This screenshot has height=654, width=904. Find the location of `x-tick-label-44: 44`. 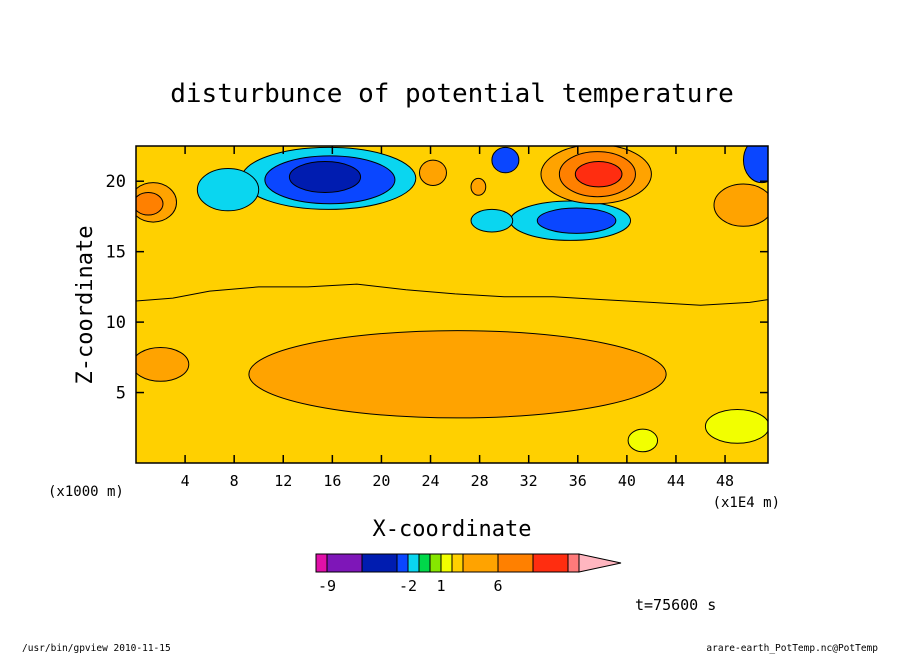

x-tick-label-44: 44 is located at coordinates (676, 481).